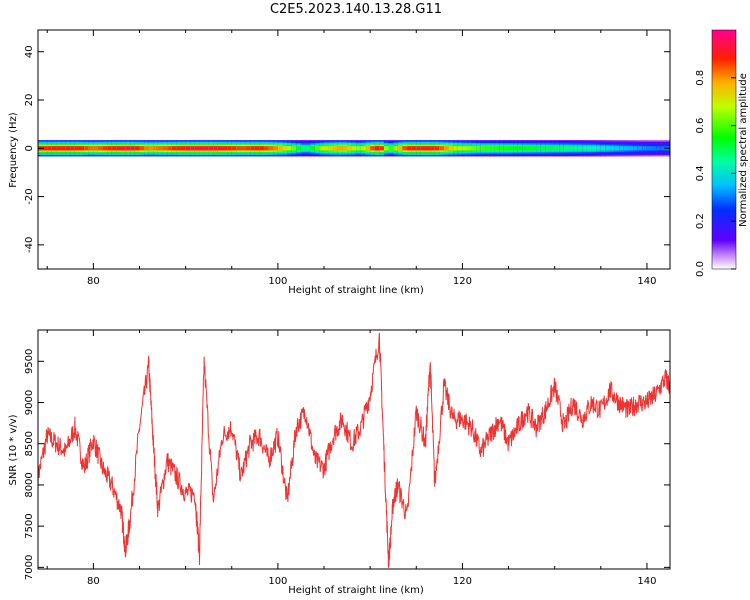 This screenshot has height=600, width=750. I want to click on y-tick-label: 7500, so click(29, 525).